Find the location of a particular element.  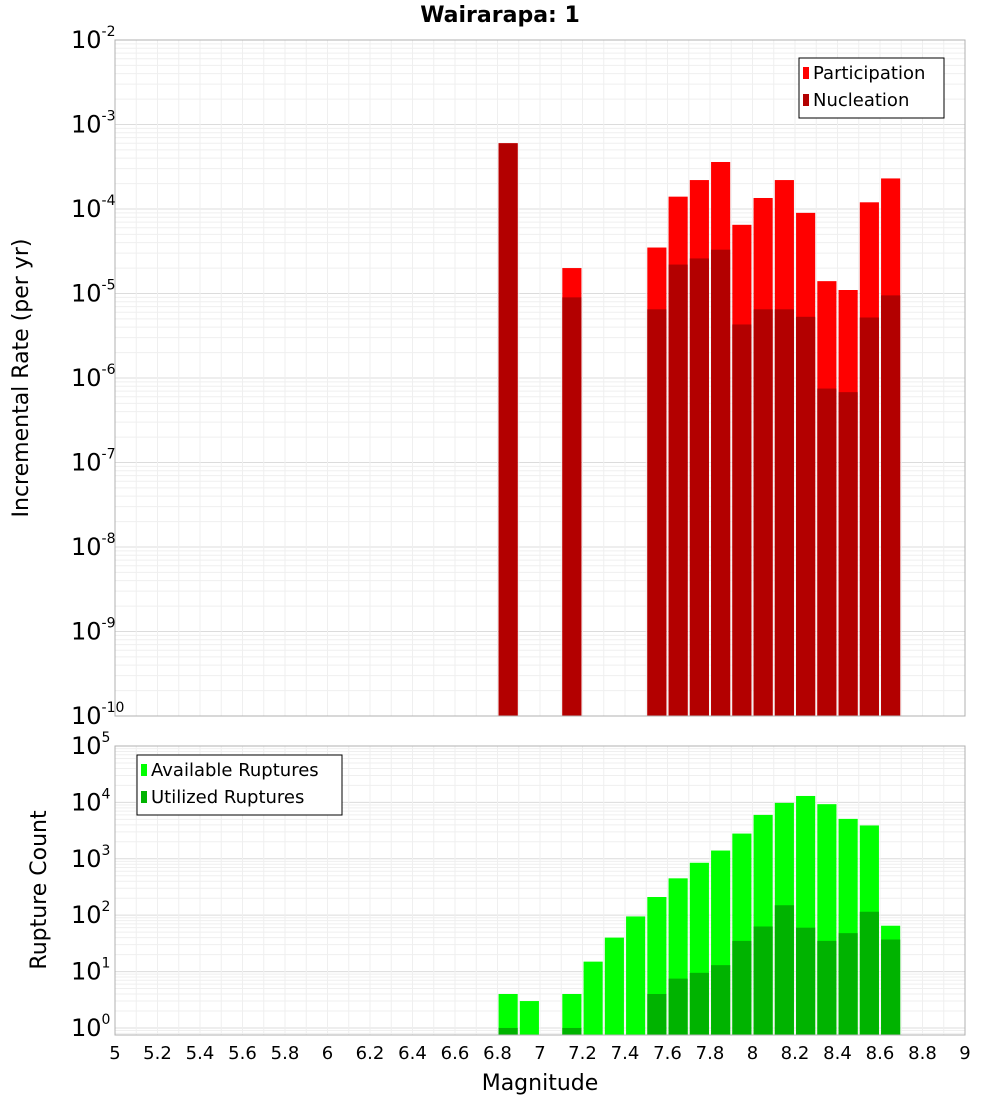

x-tick-label: 7.8 is located at coordinates (710, 1053).